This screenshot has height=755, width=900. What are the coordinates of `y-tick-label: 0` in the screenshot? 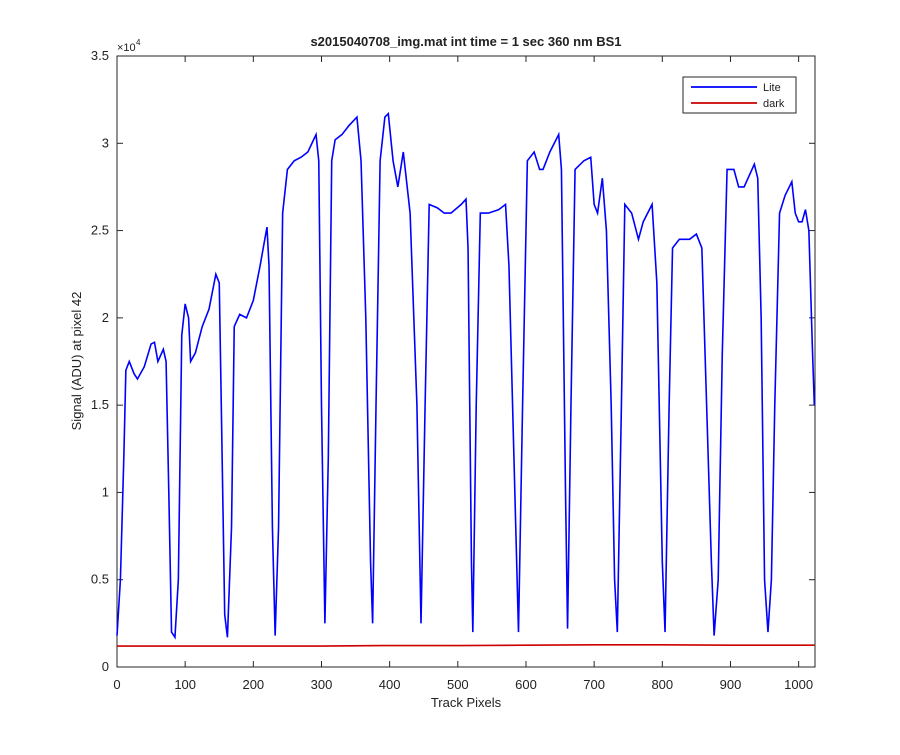 It's located at (105, 666).